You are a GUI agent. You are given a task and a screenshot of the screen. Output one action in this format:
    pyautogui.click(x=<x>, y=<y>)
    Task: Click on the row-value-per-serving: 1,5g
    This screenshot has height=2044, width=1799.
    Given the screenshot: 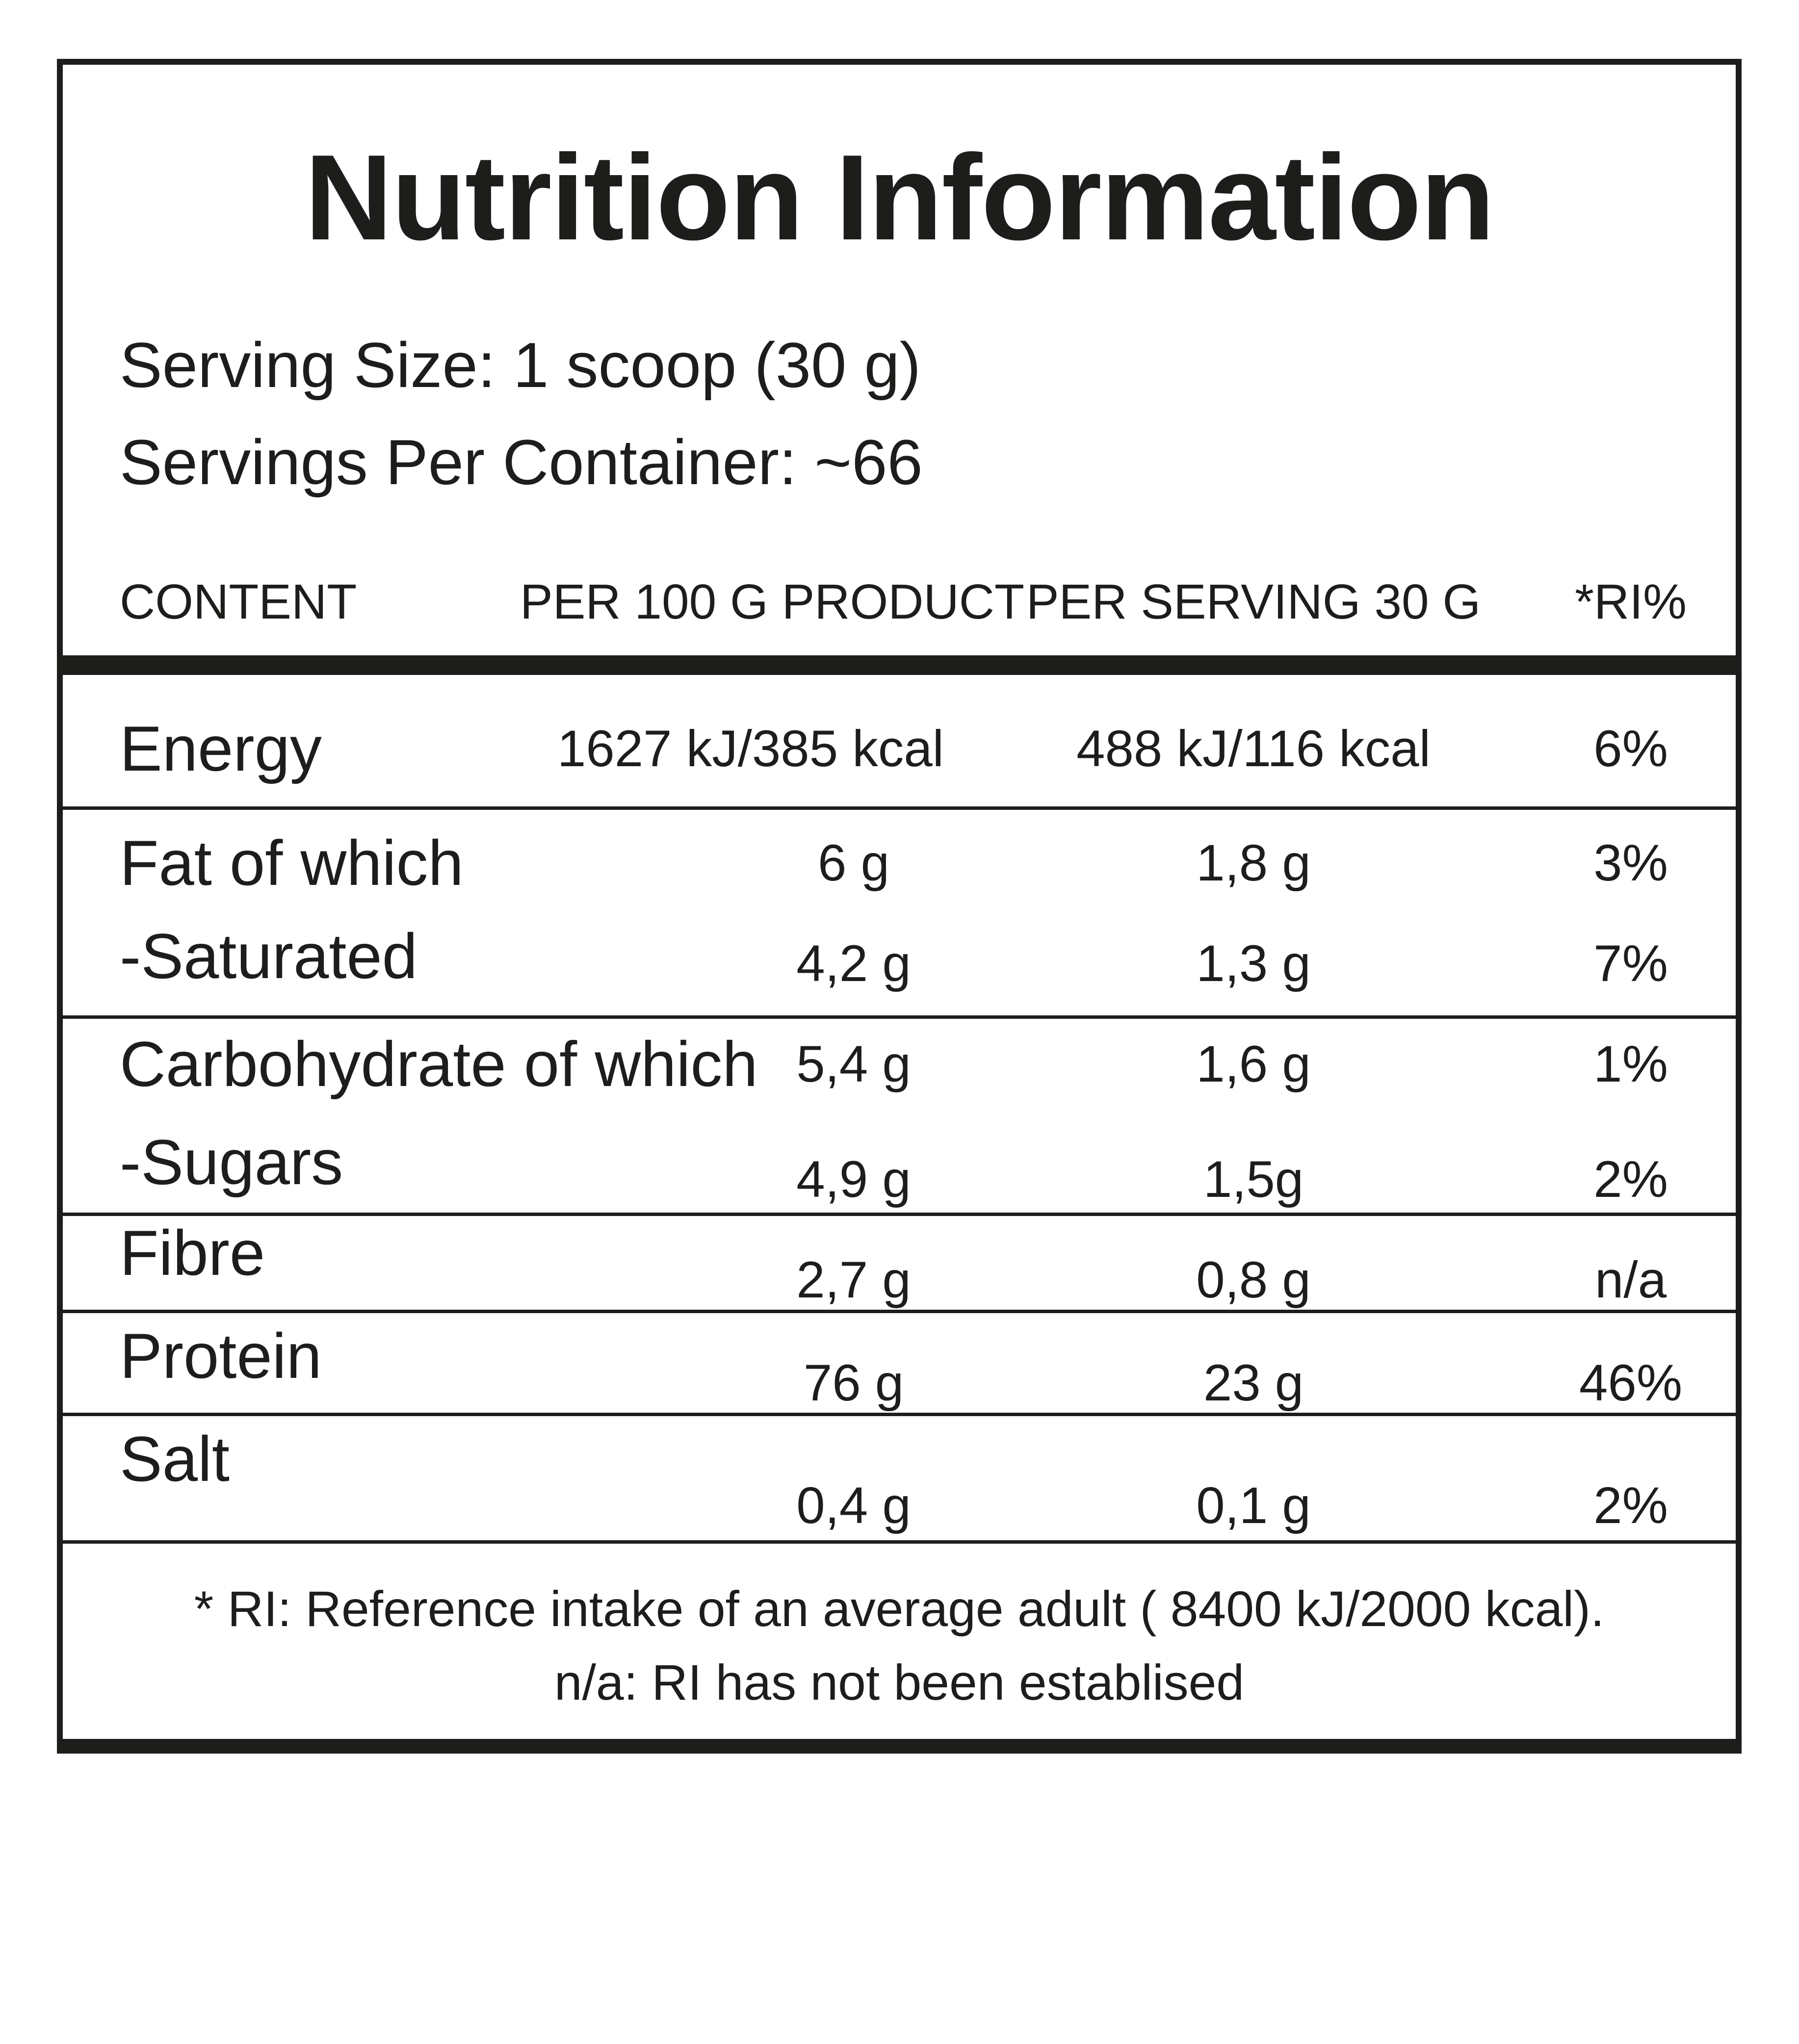 What is the action you would take?
    pyautogui.click(x=1253, y=1180)
    